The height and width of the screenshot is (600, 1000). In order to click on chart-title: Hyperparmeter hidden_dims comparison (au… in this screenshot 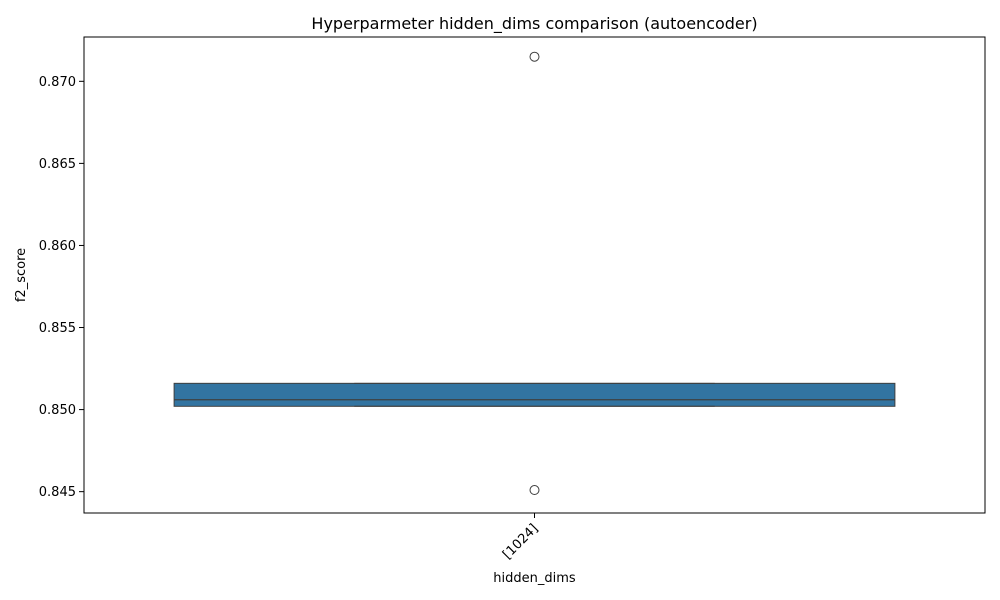, I will do `click(534, 24)`.